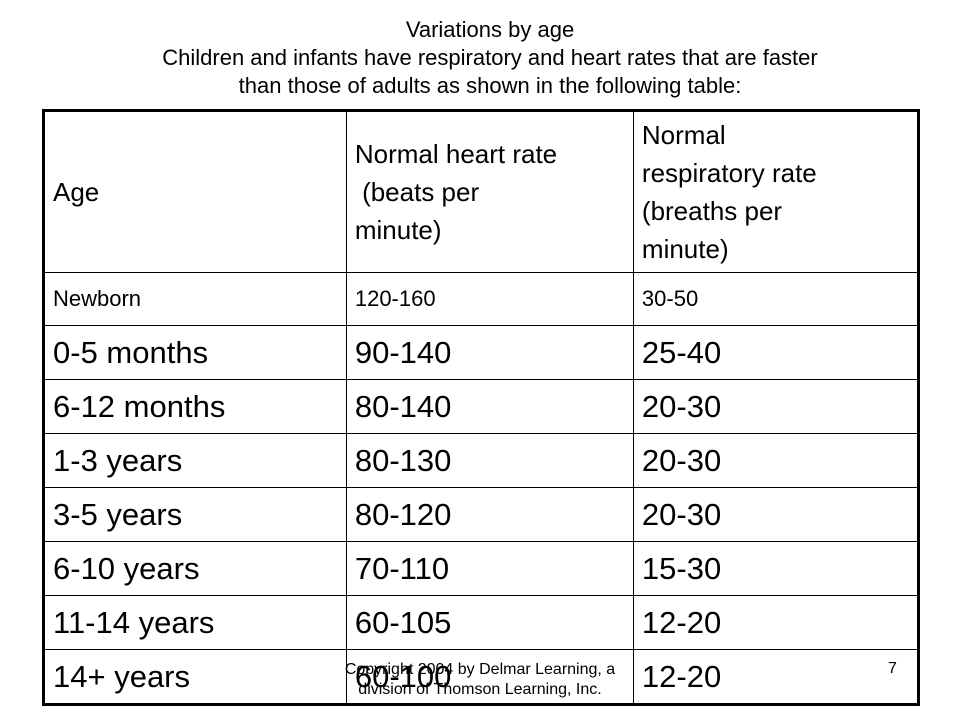  Describe the element at coordinates (195, 406) in the screenshot. I see `cell-age: 6-12 months` at that location.